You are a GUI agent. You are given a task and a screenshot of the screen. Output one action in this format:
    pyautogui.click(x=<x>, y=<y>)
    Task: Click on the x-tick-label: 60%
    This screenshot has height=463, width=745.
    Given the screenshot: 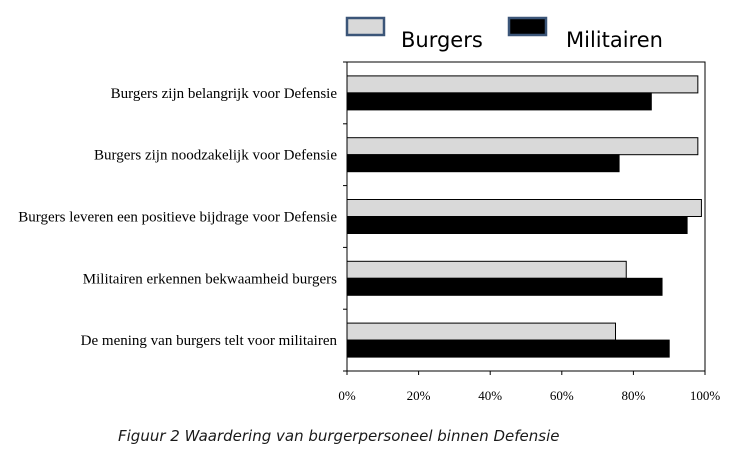 What is the action you would take?
    pyautogui.click(x=562, y=395)
    